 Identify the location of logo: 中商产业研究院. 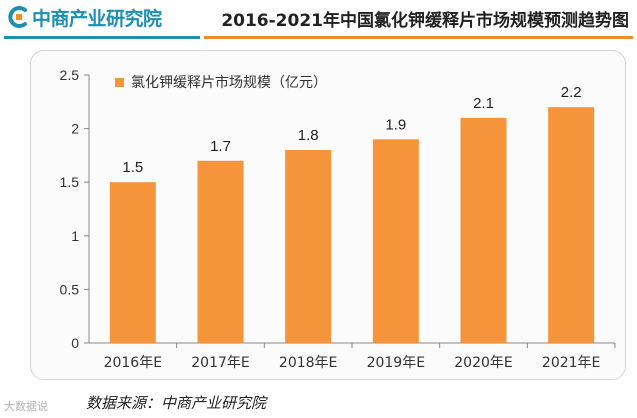
(84, 17).